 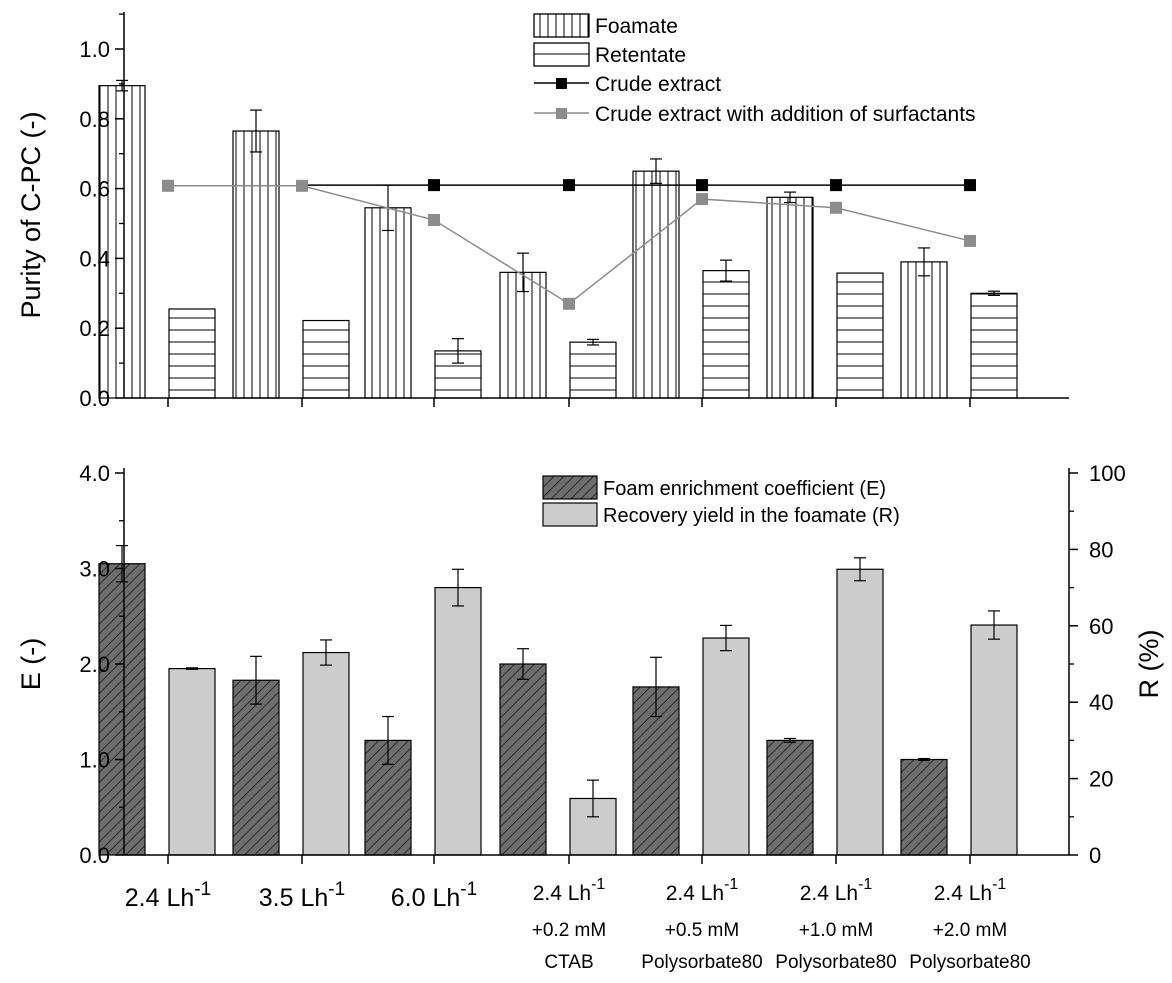 What do you see at coordinates (31, 664) in the screenshot?
I see `e-y-axis-title: E (-)` at bounding box center [31, 664].